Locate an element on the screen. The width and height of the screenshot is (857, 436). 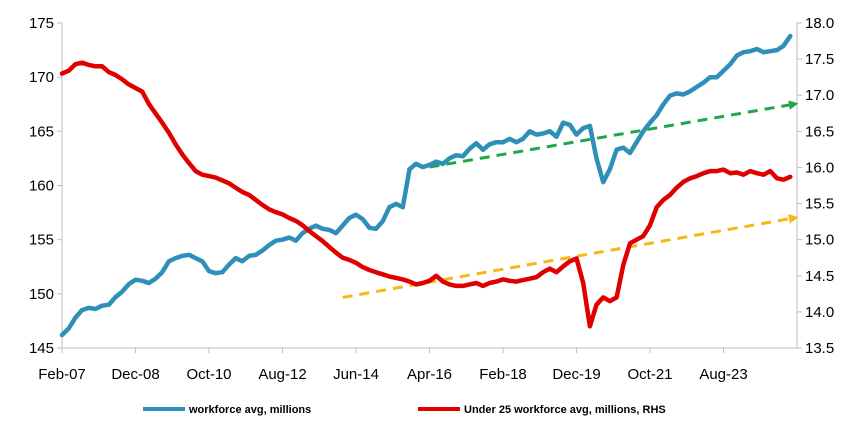
x-tick-label: Dec-08 is located at coordinates (135, 374).